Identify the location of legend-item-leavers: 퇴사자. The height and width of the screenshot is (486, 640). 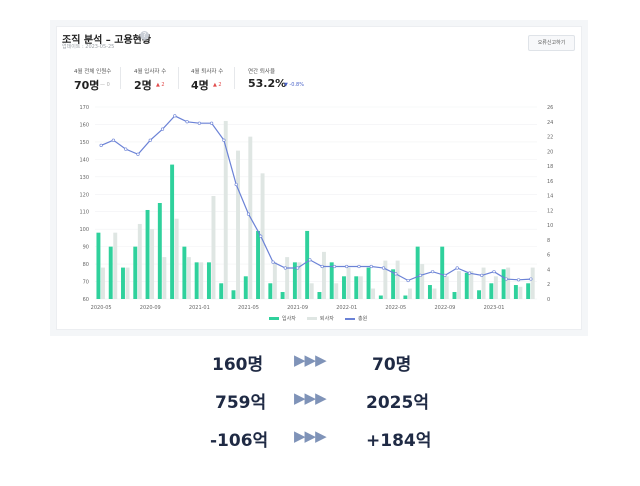
(320, 318).